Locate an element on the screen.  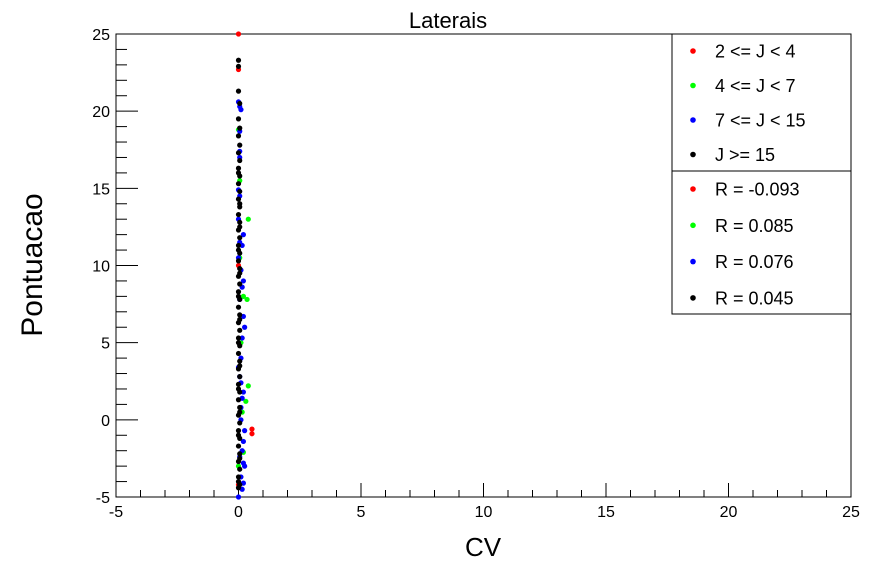
x-tick-label: 0 is located at coordinates (238, 512).